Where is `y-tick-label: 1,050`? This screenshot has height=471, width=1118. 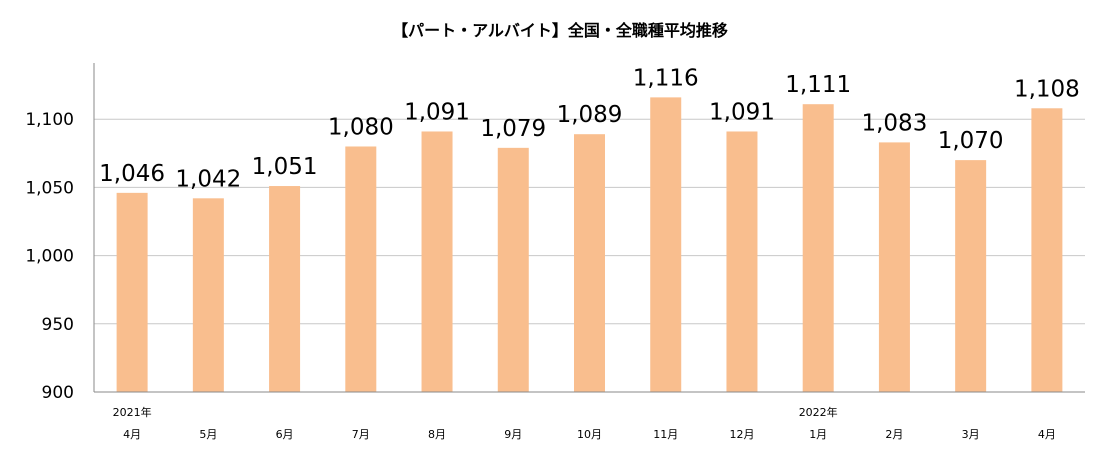
y-tick-label: 1,050 is located at coordinates (49, 188).